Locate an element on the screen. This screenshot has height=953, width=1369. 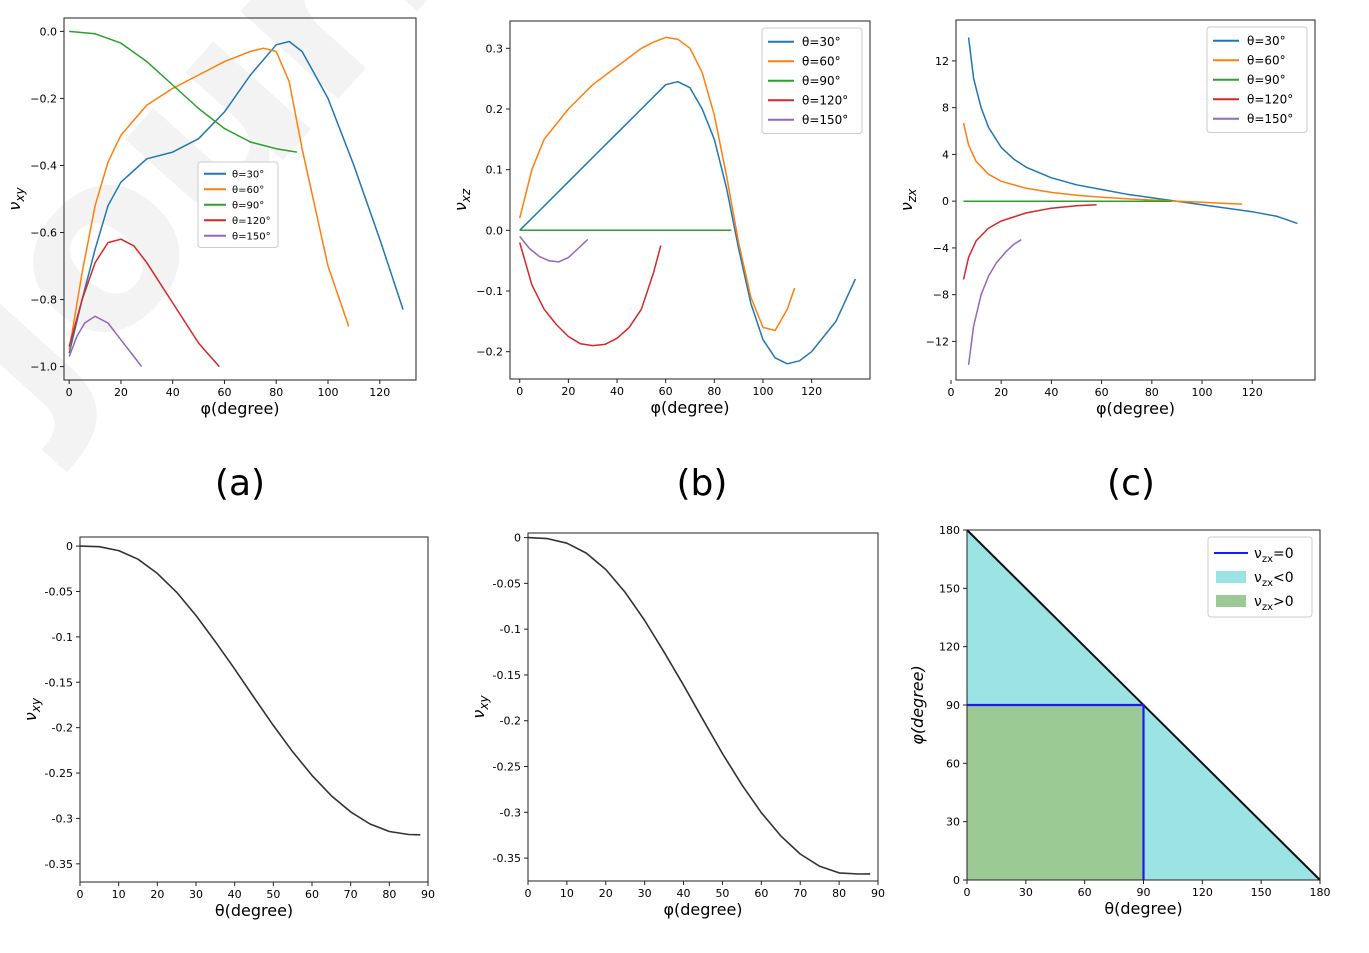
y-tick-label: −0.2 is located at coordinates (43, 98).